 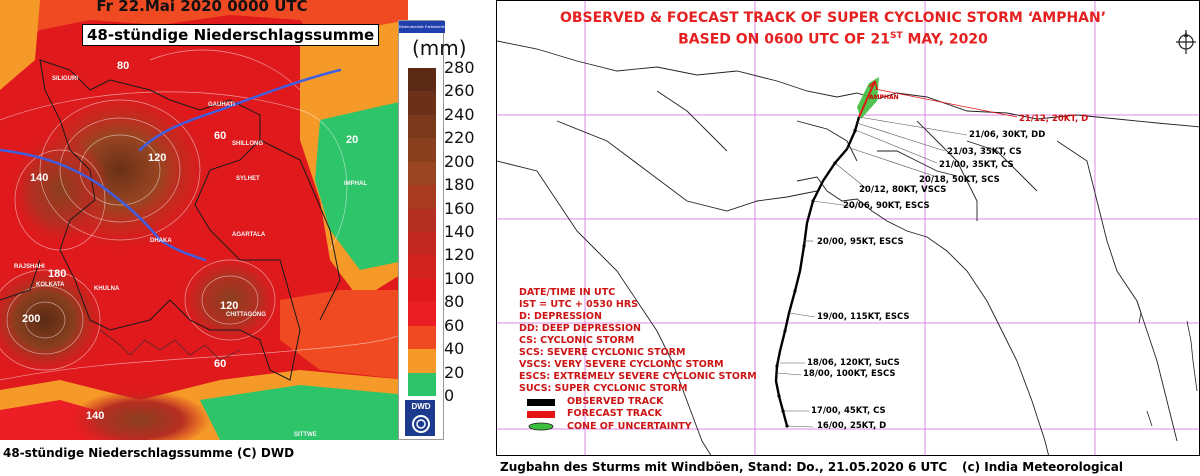 What do you see at coordinates (248, 179) in the screenshot?
I see `place-label: SYLHET` at bounding box center [248, 179].